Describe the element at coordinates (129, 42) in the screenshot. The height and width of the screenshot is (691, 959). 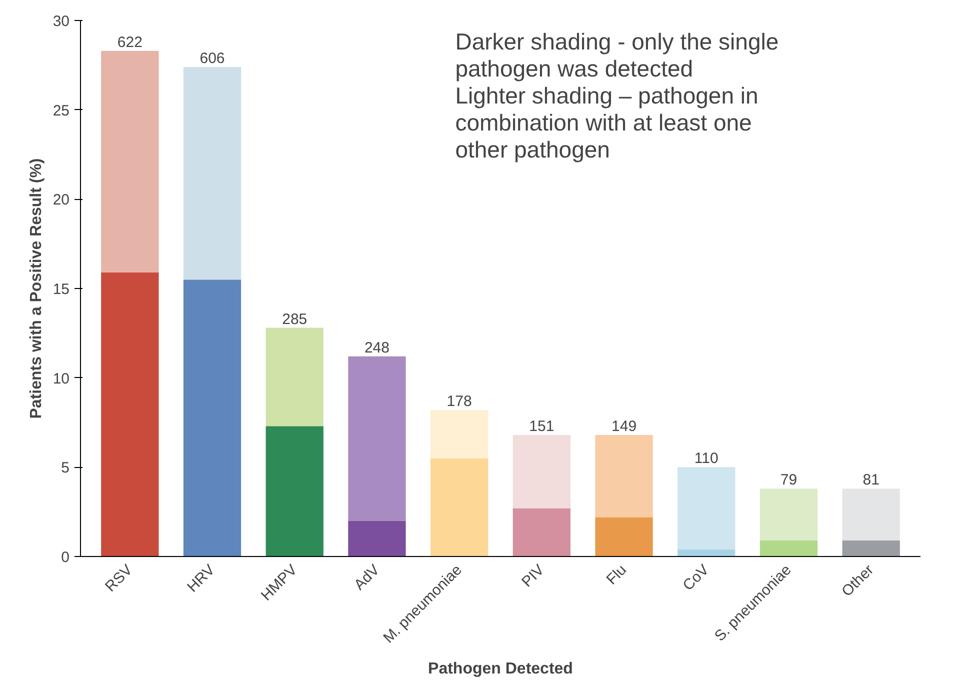
I see `annotation: 622` at that location.